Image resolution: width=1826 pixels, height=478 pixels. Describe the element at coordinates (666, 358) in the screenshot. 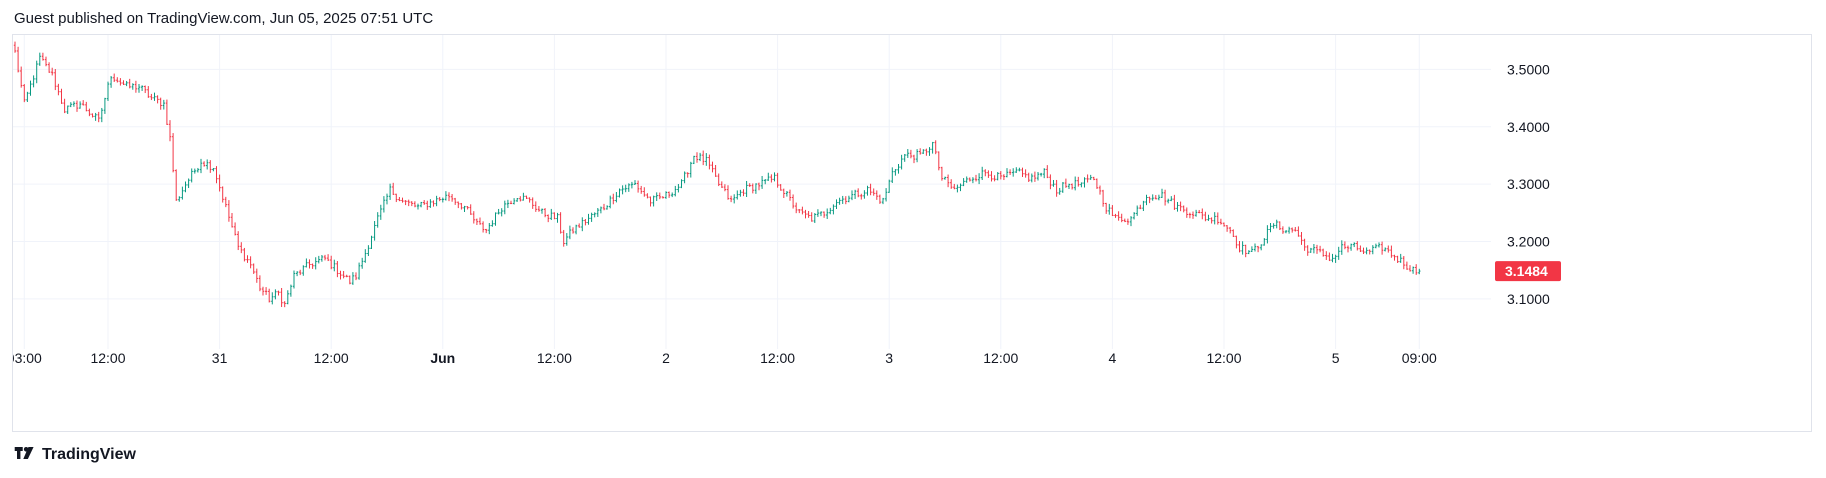

I see `x-tick-label: 2` at that location.